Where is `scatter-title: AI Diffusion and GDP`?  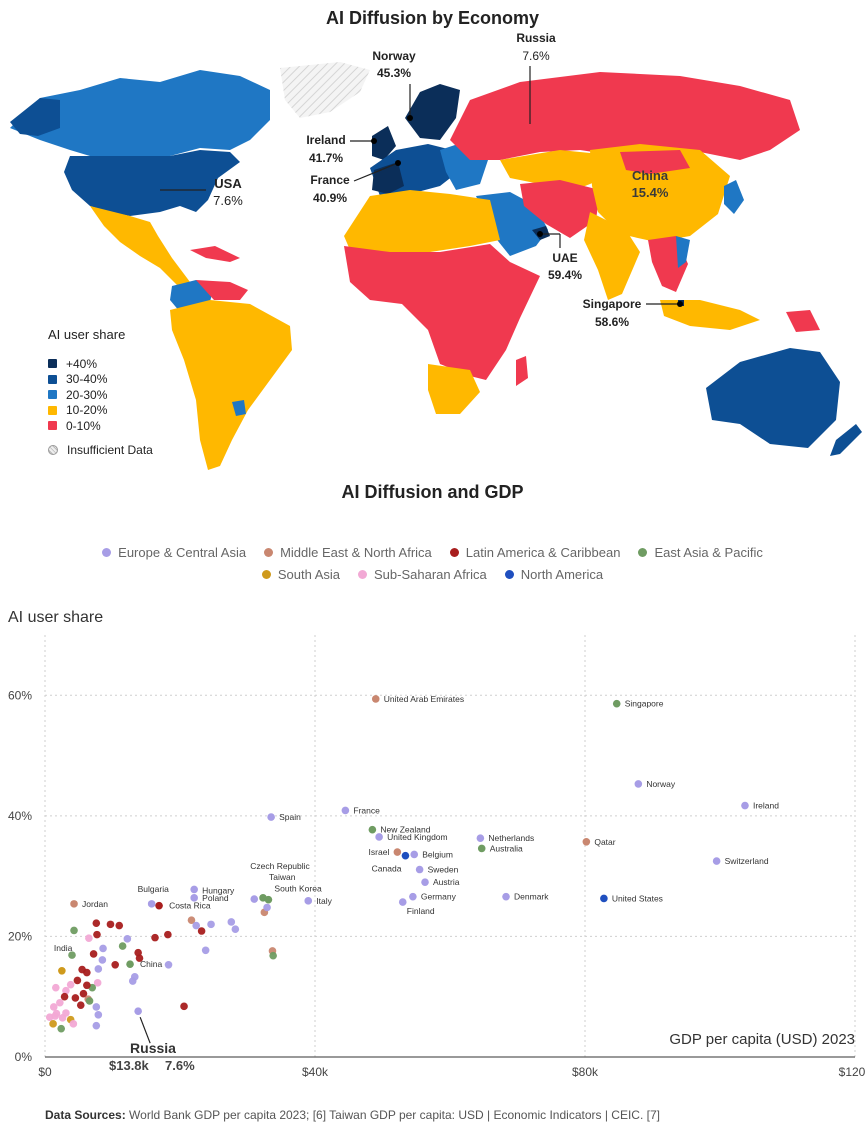
scatter-title: AI Diffusion and GDP is located at coordinates (432, 492).